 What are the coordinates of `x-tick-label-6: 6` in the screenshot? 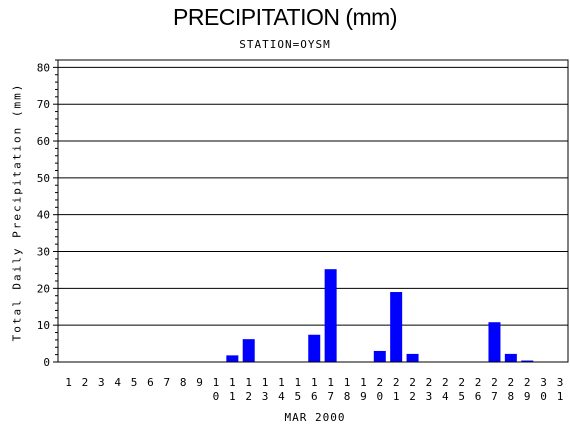 It's located at (150, 382).